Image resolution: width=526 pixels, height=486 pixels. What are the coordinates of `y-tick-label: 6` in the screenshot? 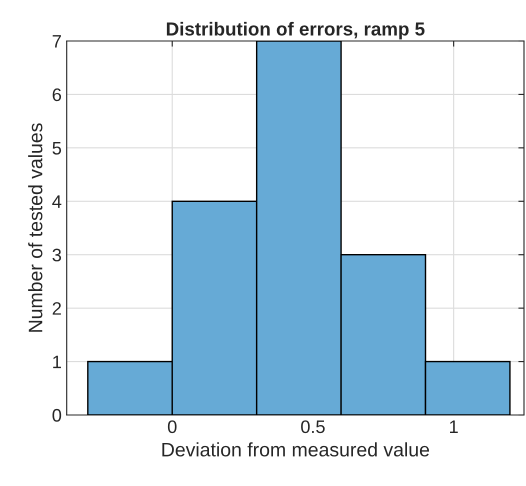 It's located at (57, 95).